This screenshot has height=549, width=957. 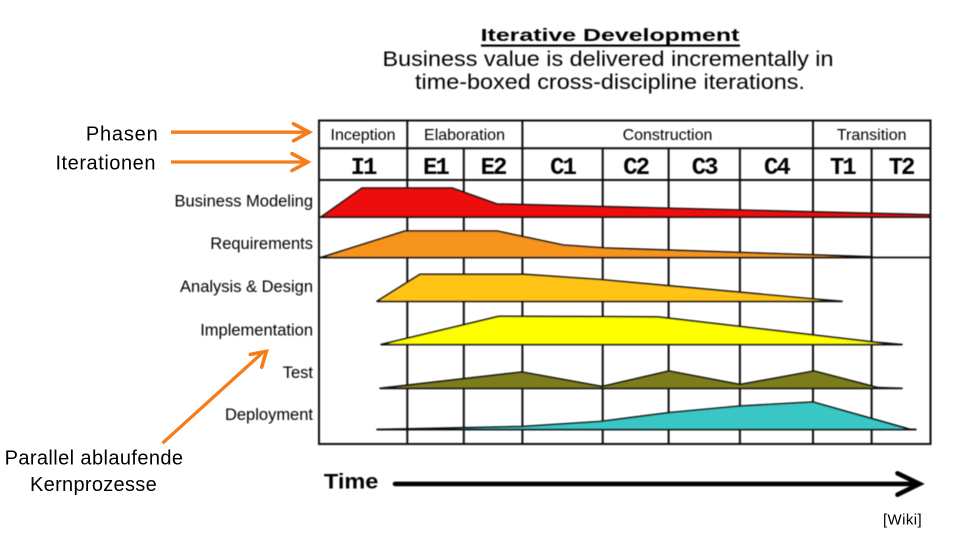 What do you see at coordinates (364, 168) in the screenshot?
I see `svg-text: I1` at bounding box center [364, 168].